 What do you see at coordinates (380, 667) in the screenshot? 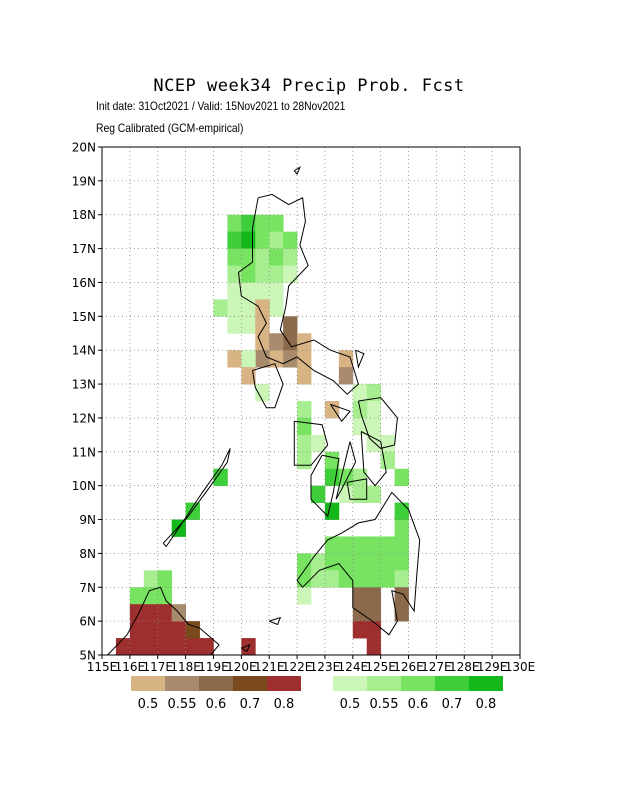
I see `x-tick-label: 125E` at bounding box center [380, 667].